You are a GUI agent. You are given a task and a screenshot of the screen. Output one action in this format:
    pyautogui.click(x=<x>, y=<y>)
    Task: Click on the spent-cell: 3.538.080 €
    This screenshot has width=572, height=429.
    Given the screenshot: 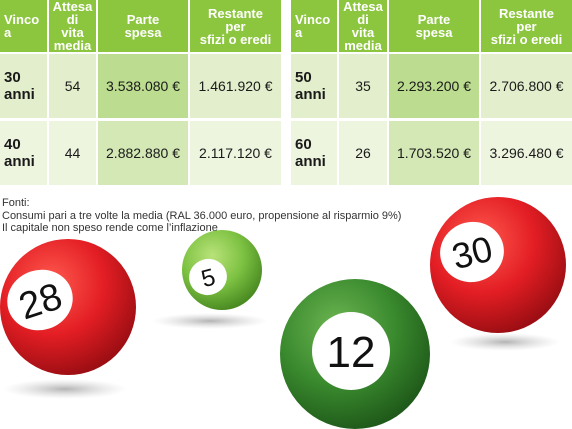 What is the action you would take?
    pyautogui.click(x=143, y=87)
    